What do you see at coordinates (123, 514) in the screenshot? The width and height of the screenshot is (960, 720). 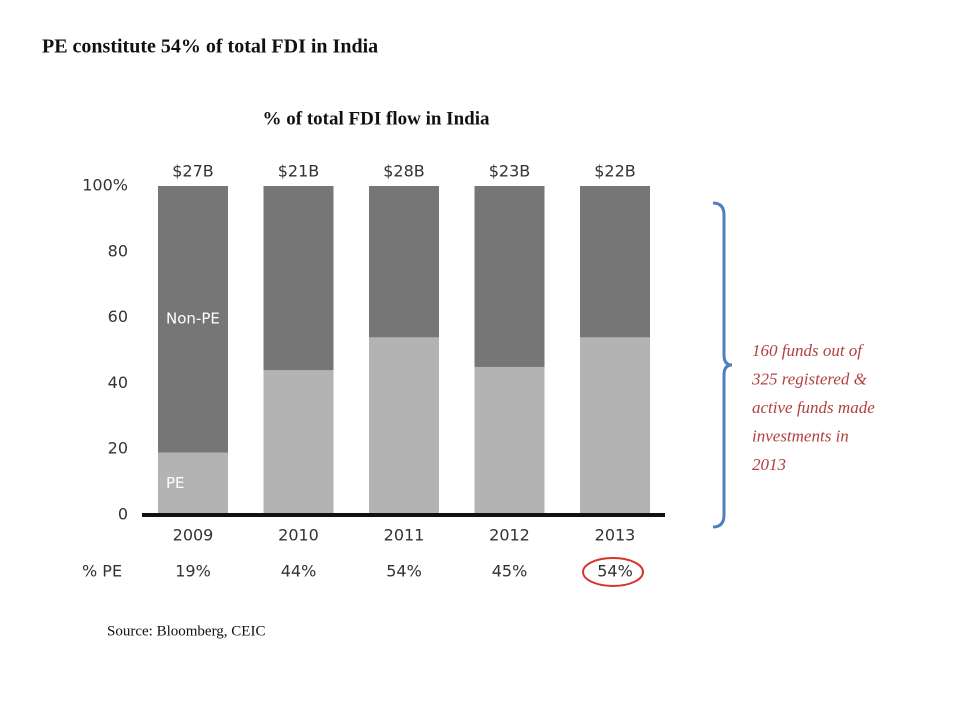 I see `y-tick-label: 0` at bounding box center [123, 514].